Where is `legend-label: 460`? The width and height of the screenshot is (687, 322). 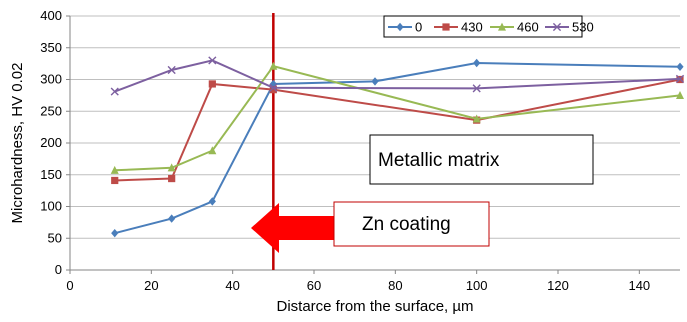 legend-label: 460 is located at coordinates (528, 27).